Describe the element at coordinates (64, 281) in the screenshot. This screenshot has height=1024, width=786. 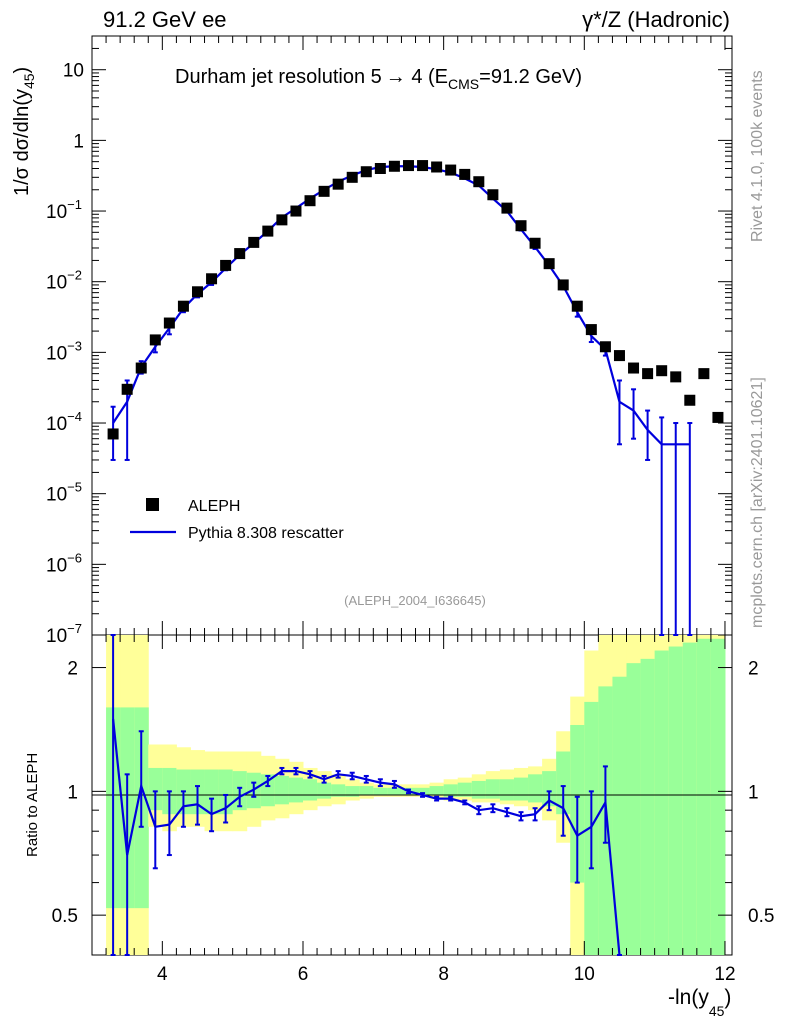
I see `y-tick-label: 10⁻²` at that location.